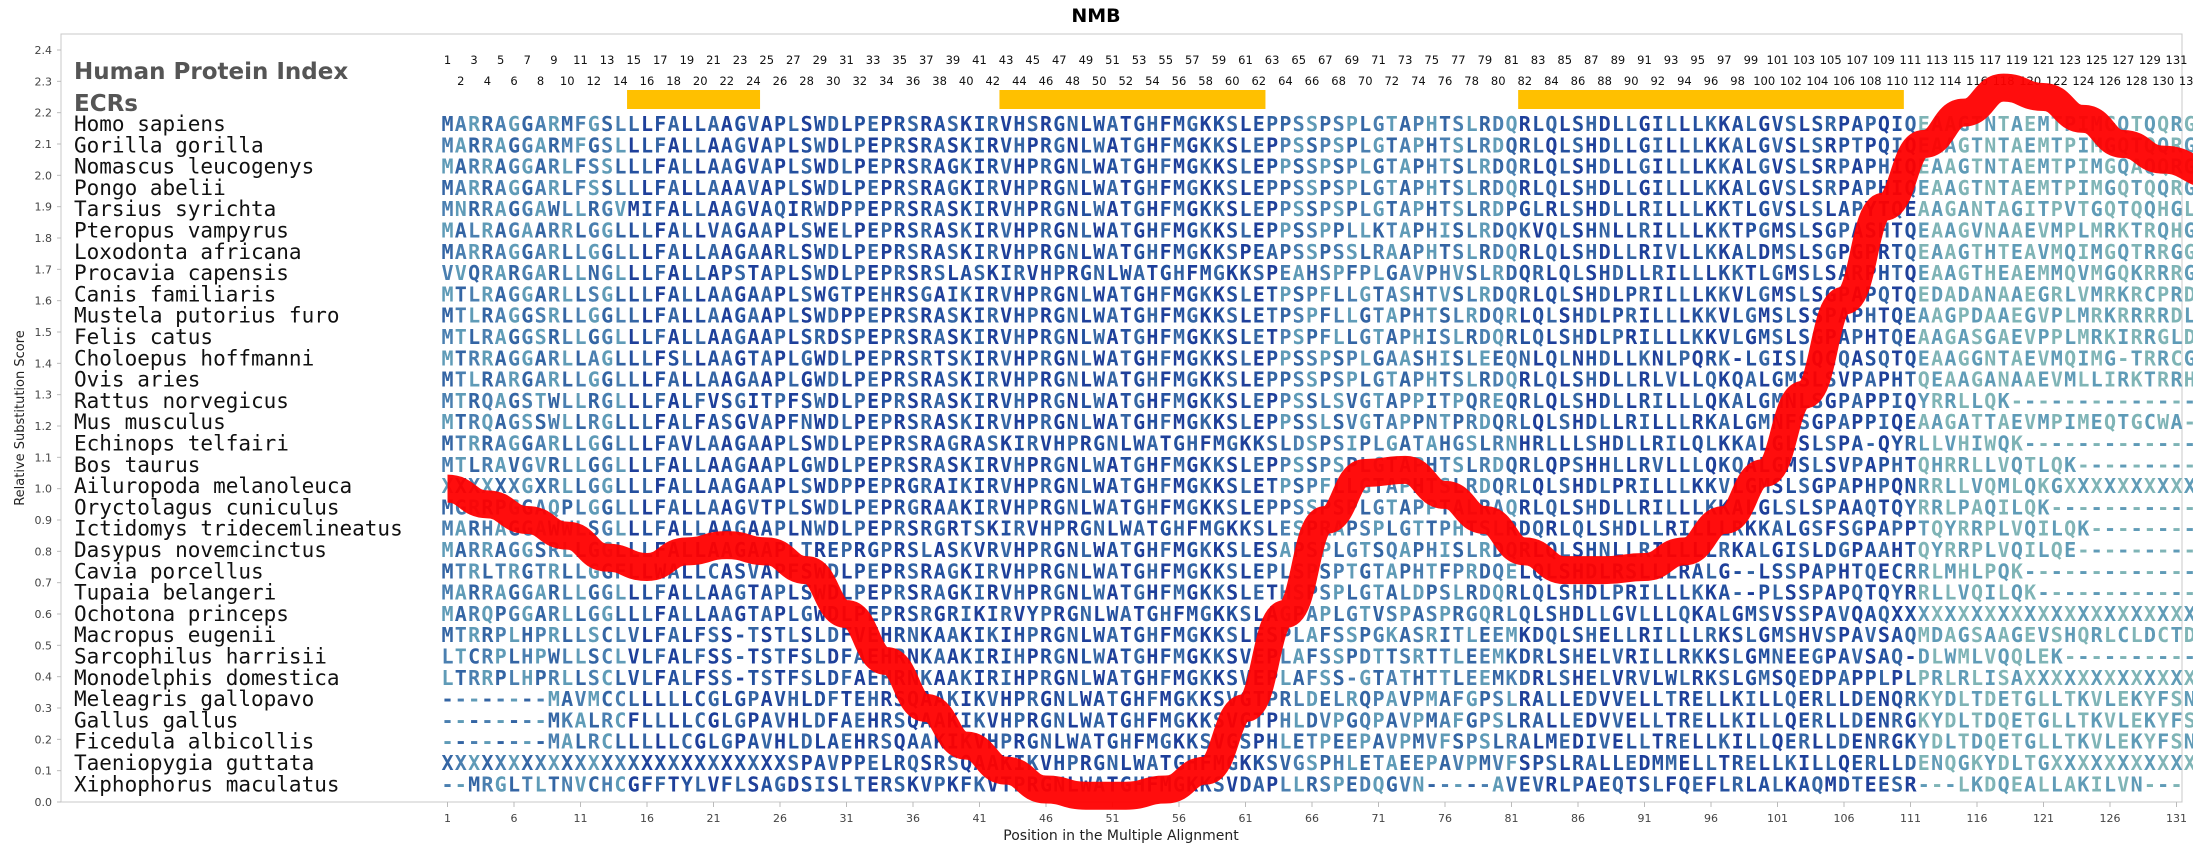 The height and width of the screenshot is (855, 2193). I want to click on y-tick-label: 2.4, so click(44, 50).